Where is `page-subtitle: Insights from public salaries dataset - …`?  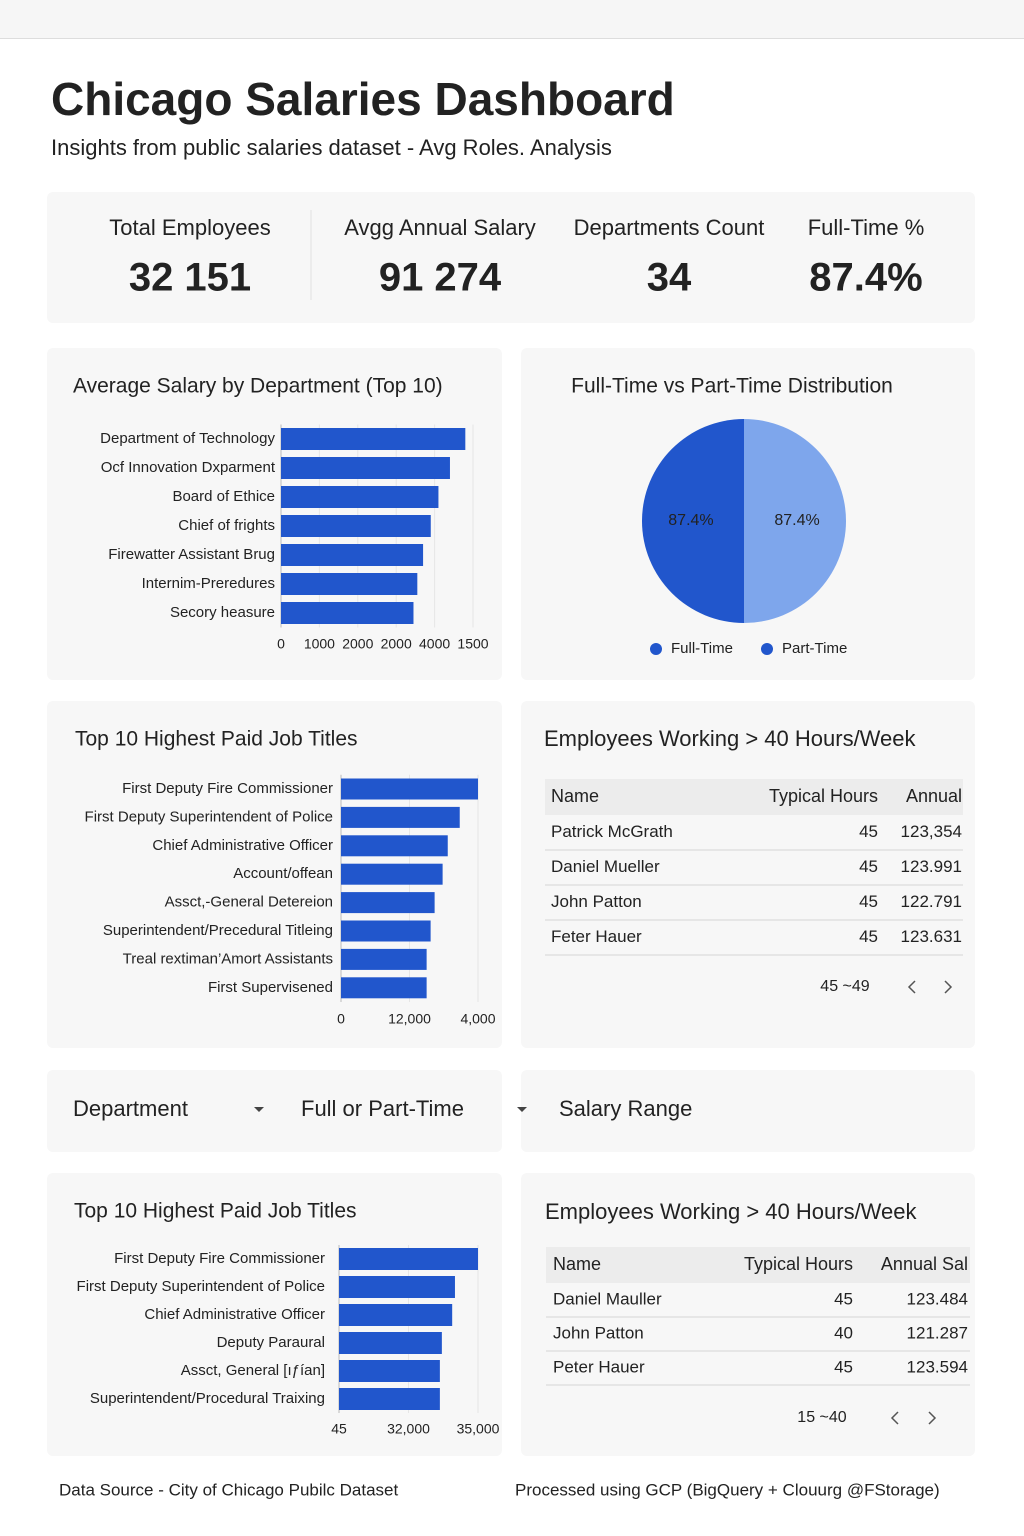 page-subtitle: Insights from public salaries dataset - … is located at coordinates (331, 147).